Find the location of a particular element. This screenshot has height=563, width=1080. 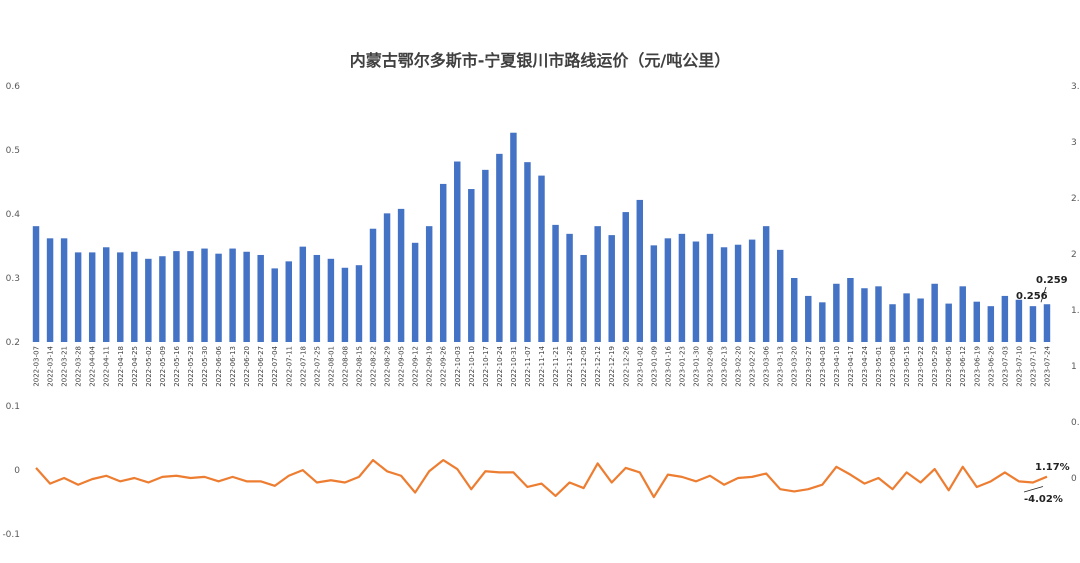

x-axis-tick-label: 2022-08-29 is located at coordinates (388, 366).